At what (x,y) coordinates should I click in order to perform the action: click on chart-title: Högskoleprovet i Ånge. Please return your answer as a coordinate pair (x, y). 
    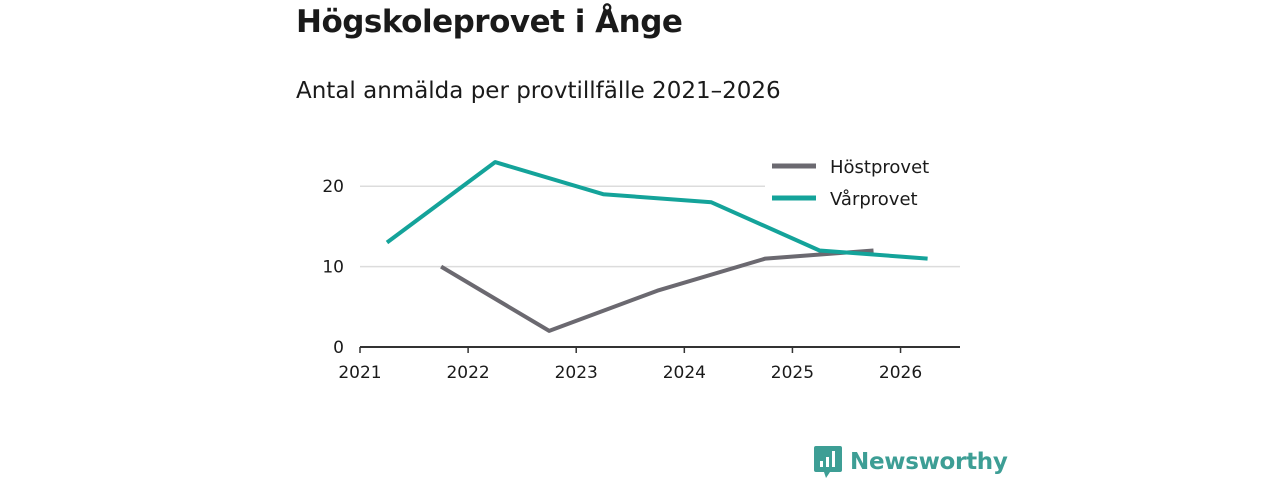
    Looking at the image, I should click on (489, 22).